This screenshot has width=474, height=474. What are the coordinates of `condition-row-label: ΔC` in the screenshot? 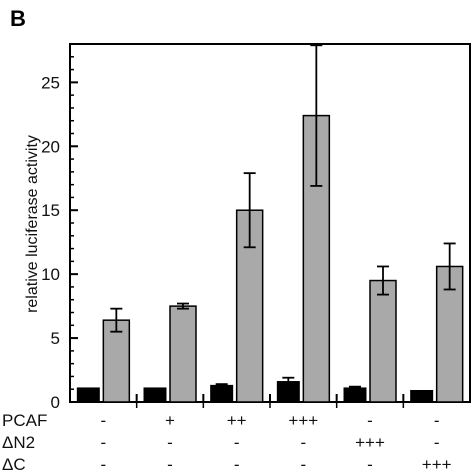 It's located at (14, 464).